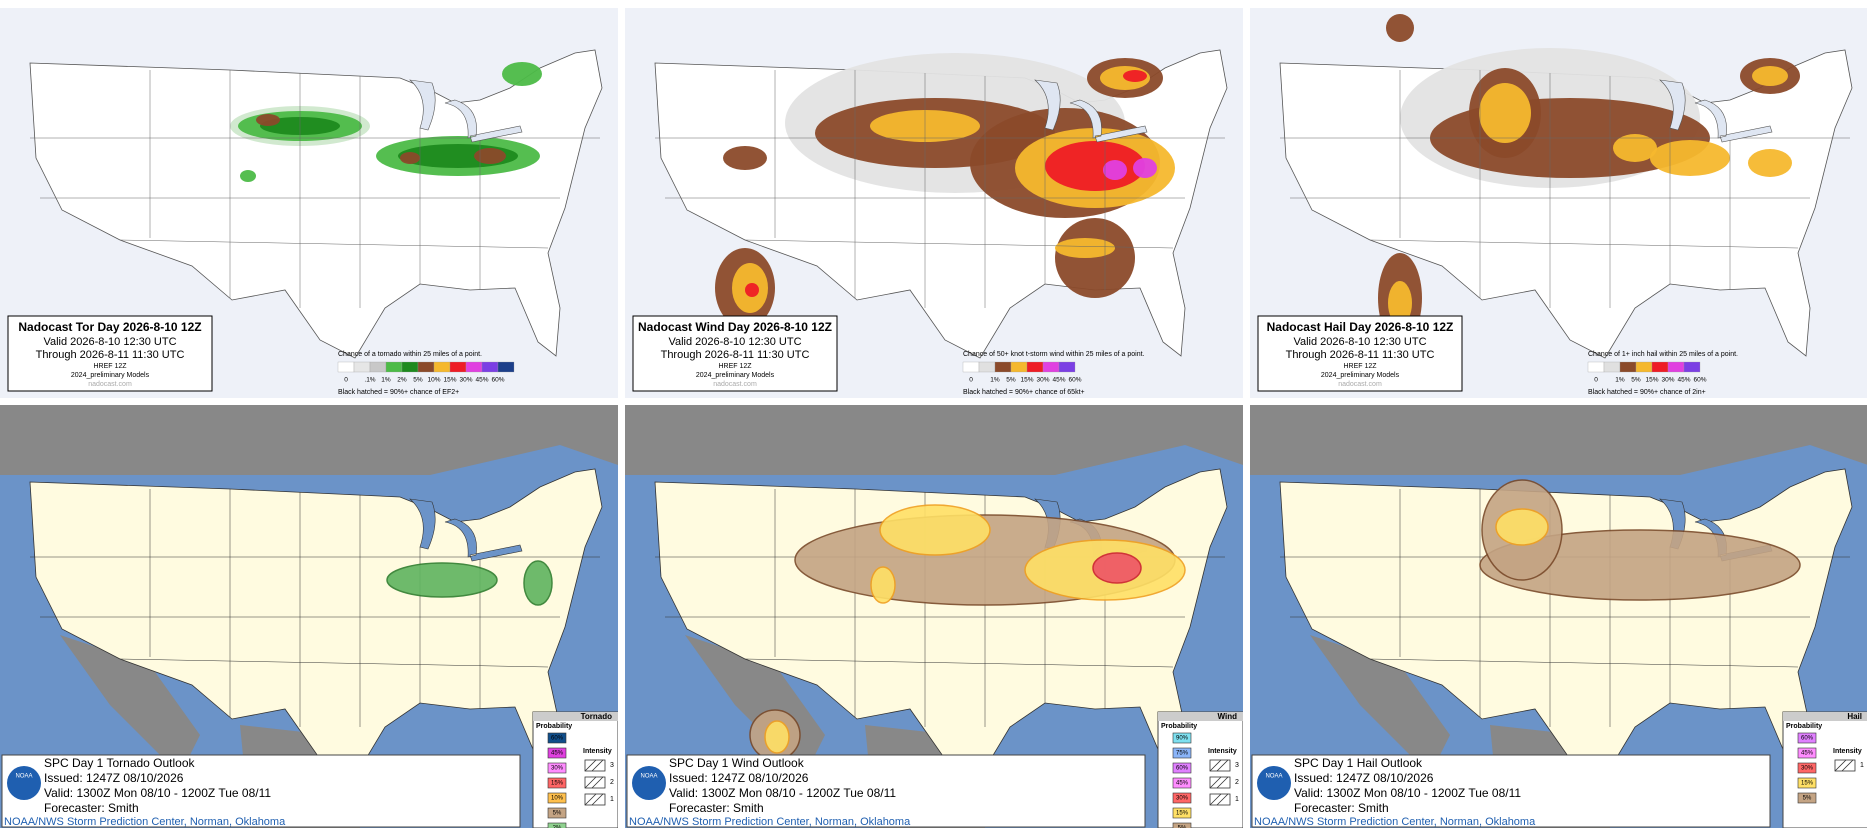 Image resolution: width=1867 pixels, height=828 pixels. What do you see at coordinates (1117, 568) in the screenshot?
I see `outlook-area` at bounding box center [1117, 568].